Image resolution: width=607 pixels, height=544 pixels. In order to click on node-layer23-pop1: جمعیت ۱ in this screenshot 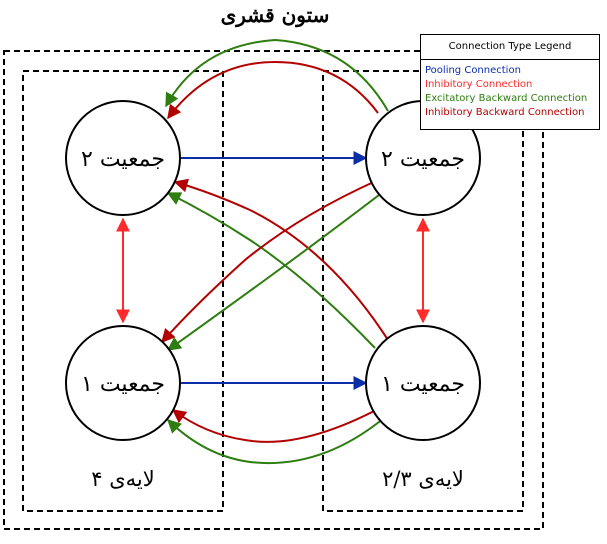, I will do `click(423, 383)`.